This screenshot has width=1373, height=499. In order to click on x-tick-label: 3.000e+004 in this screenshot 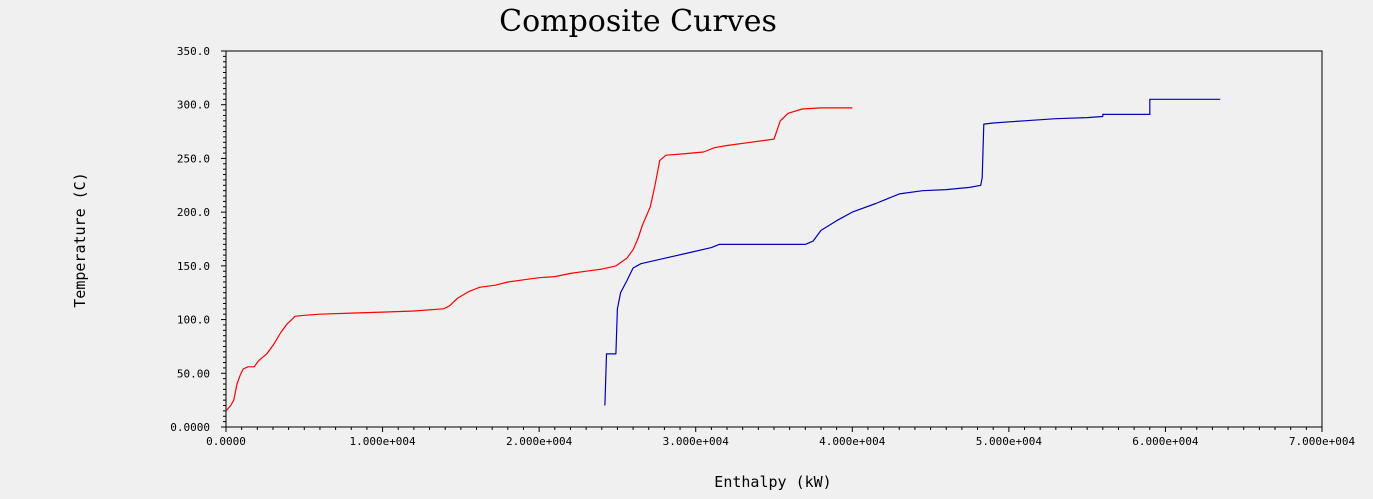, I will do `click(696, 441)`.